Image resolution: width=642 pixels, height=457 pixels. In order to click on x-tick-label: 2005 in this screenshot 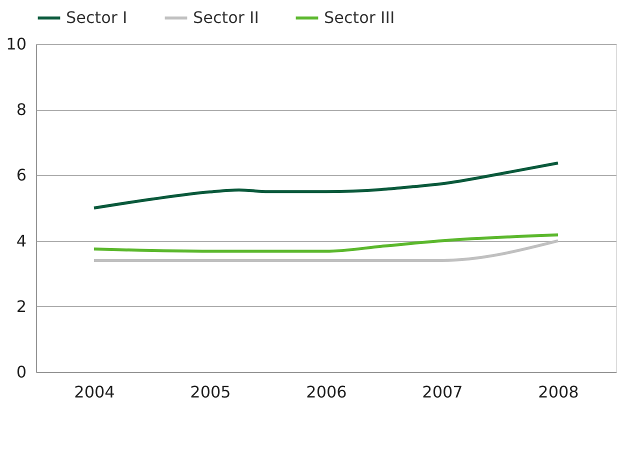, I will do `click(210, 392)`.